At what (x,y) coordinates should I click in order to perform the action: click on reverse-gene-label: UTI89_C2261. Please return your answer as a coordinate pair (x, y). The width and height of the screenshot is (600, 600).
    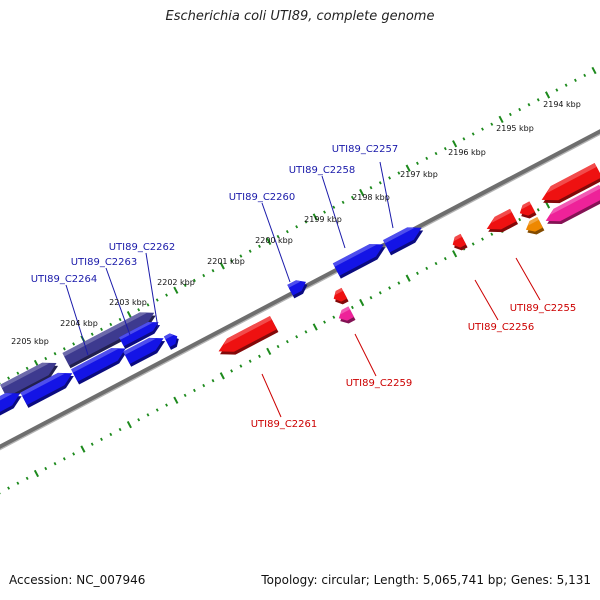
    Looking at the image, I should click on (284, 424).